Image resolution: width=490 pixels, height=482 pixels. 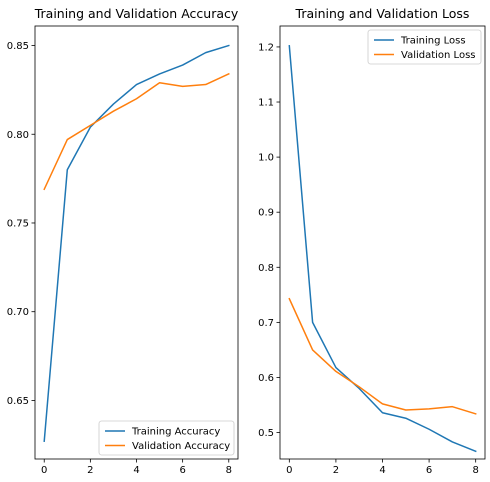 What do you see at coordinates (266, 378) in the screenshot?
I see `y-tick-label: 0.6` at bounding box center [266, 378].